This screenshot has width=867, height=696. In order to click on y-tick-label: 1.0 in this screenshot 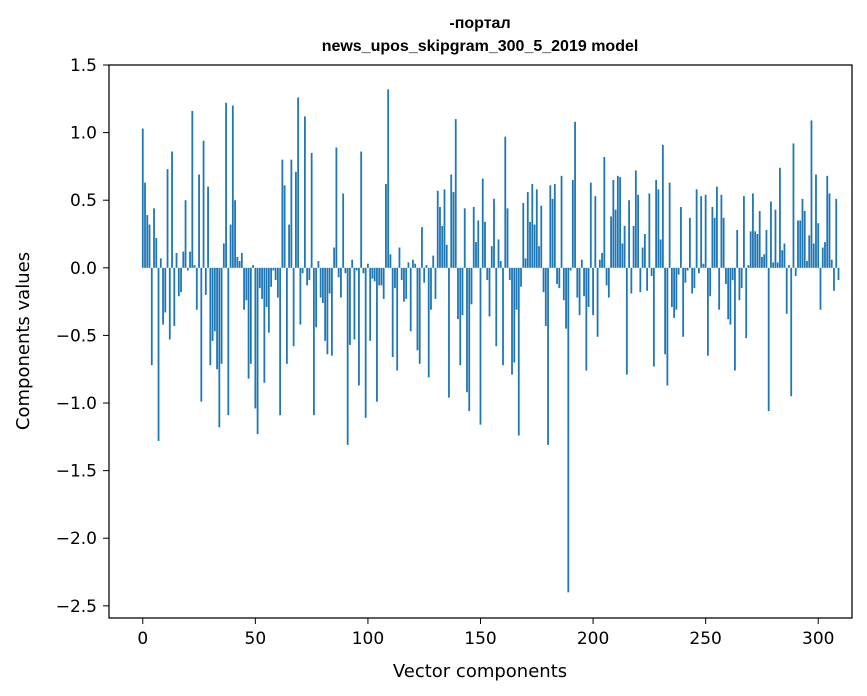, I will do `click(83, 134)`.